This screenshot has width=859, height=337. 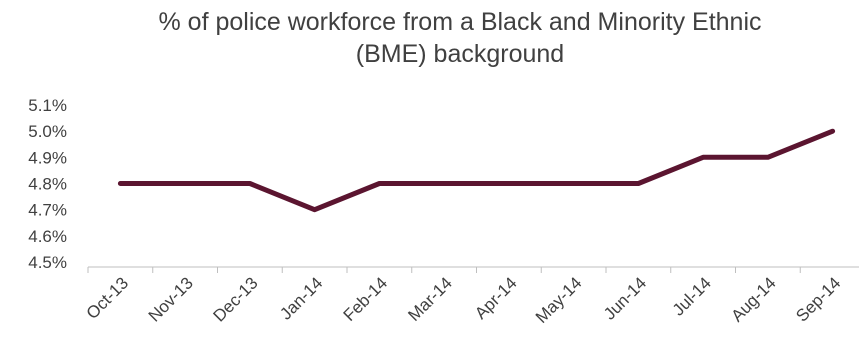 What do you see at coordinates (301, 298) in the screenshot?
I see `x-tick-label: Jan-14` at bounding box center [301, 298].